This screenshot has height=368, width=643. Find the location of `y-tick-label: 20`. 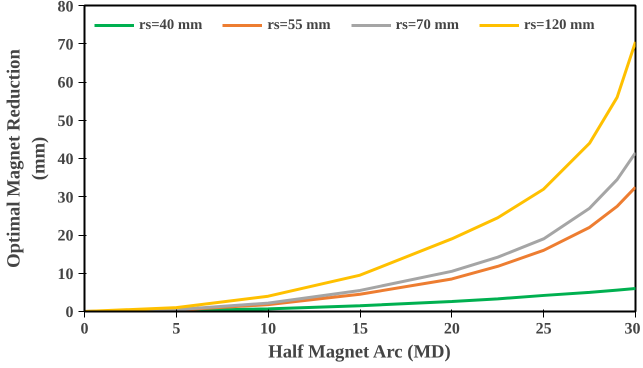

y-tick-label: 20 is located at coordinates (66, 236).